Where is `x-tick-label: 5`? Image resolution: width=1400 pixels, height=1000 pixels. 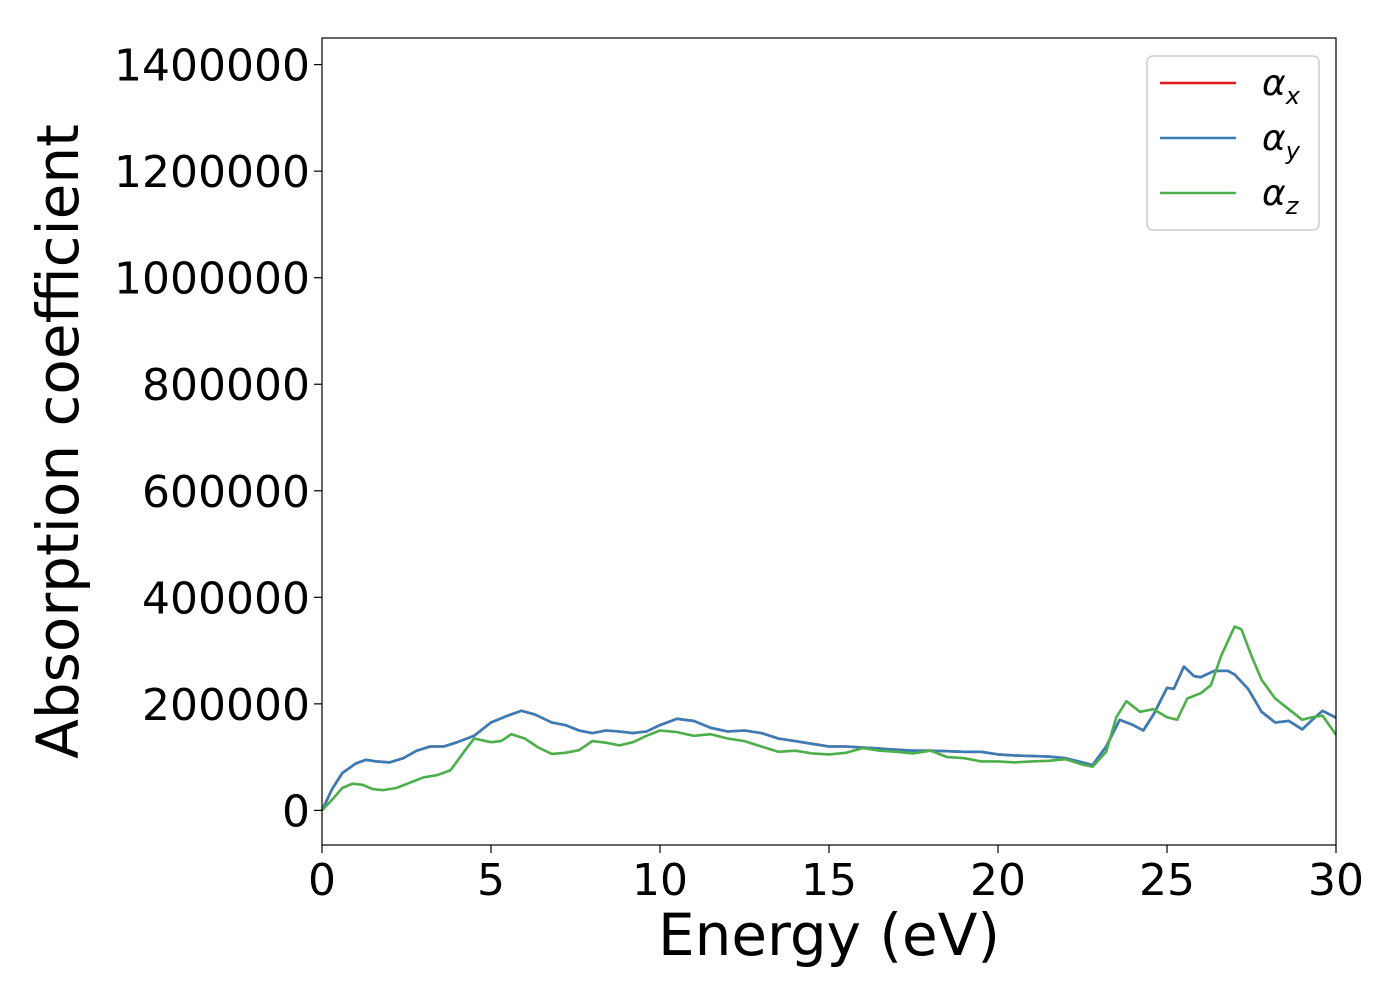 x-tick-label: 5 is located at coordinates (491, 880).